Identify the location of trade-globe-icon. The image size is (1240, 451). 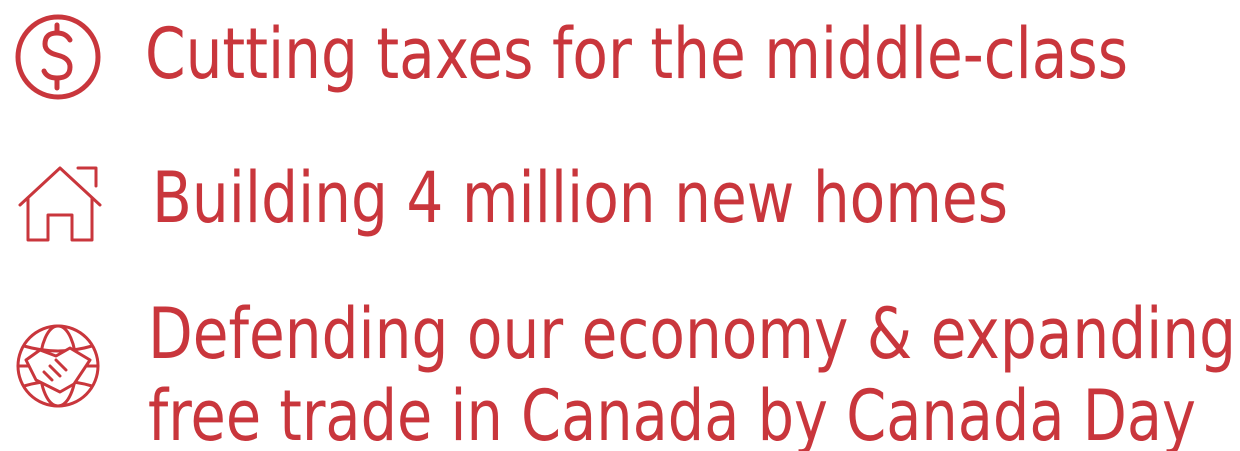
(58, 366).